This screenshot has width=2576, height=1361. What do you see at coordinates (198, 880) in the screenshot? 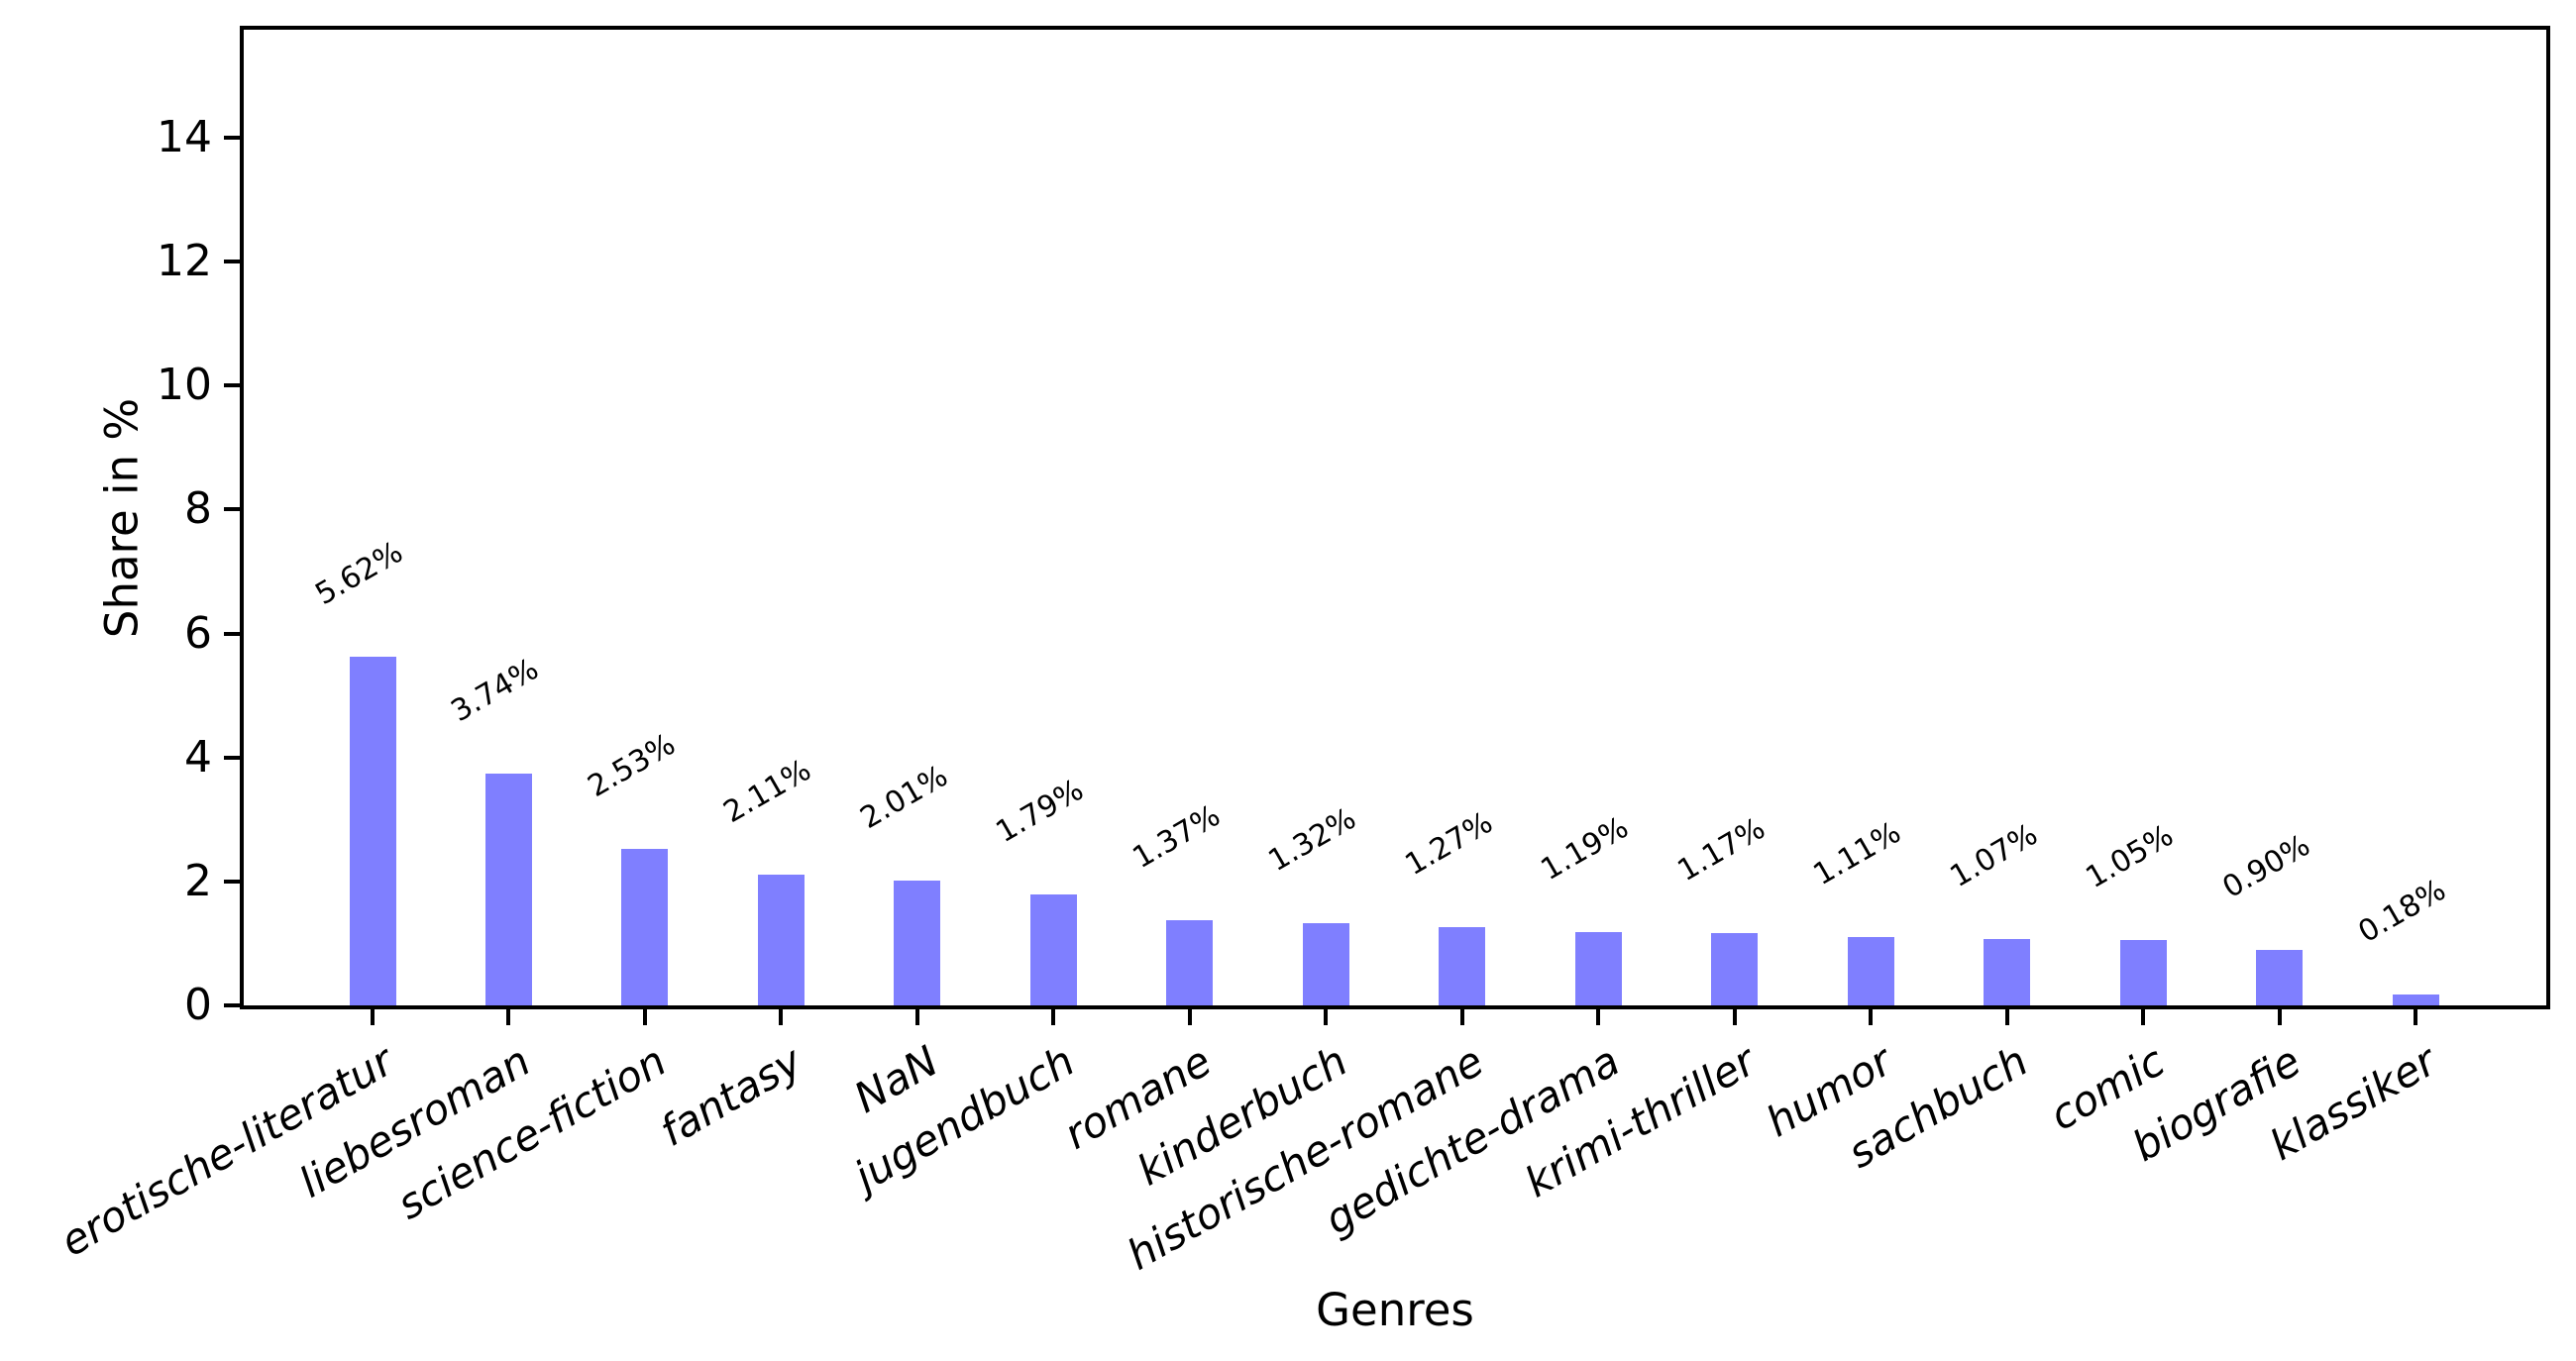
I see `y-tick-label: 2` at bounding box center [198, 880].